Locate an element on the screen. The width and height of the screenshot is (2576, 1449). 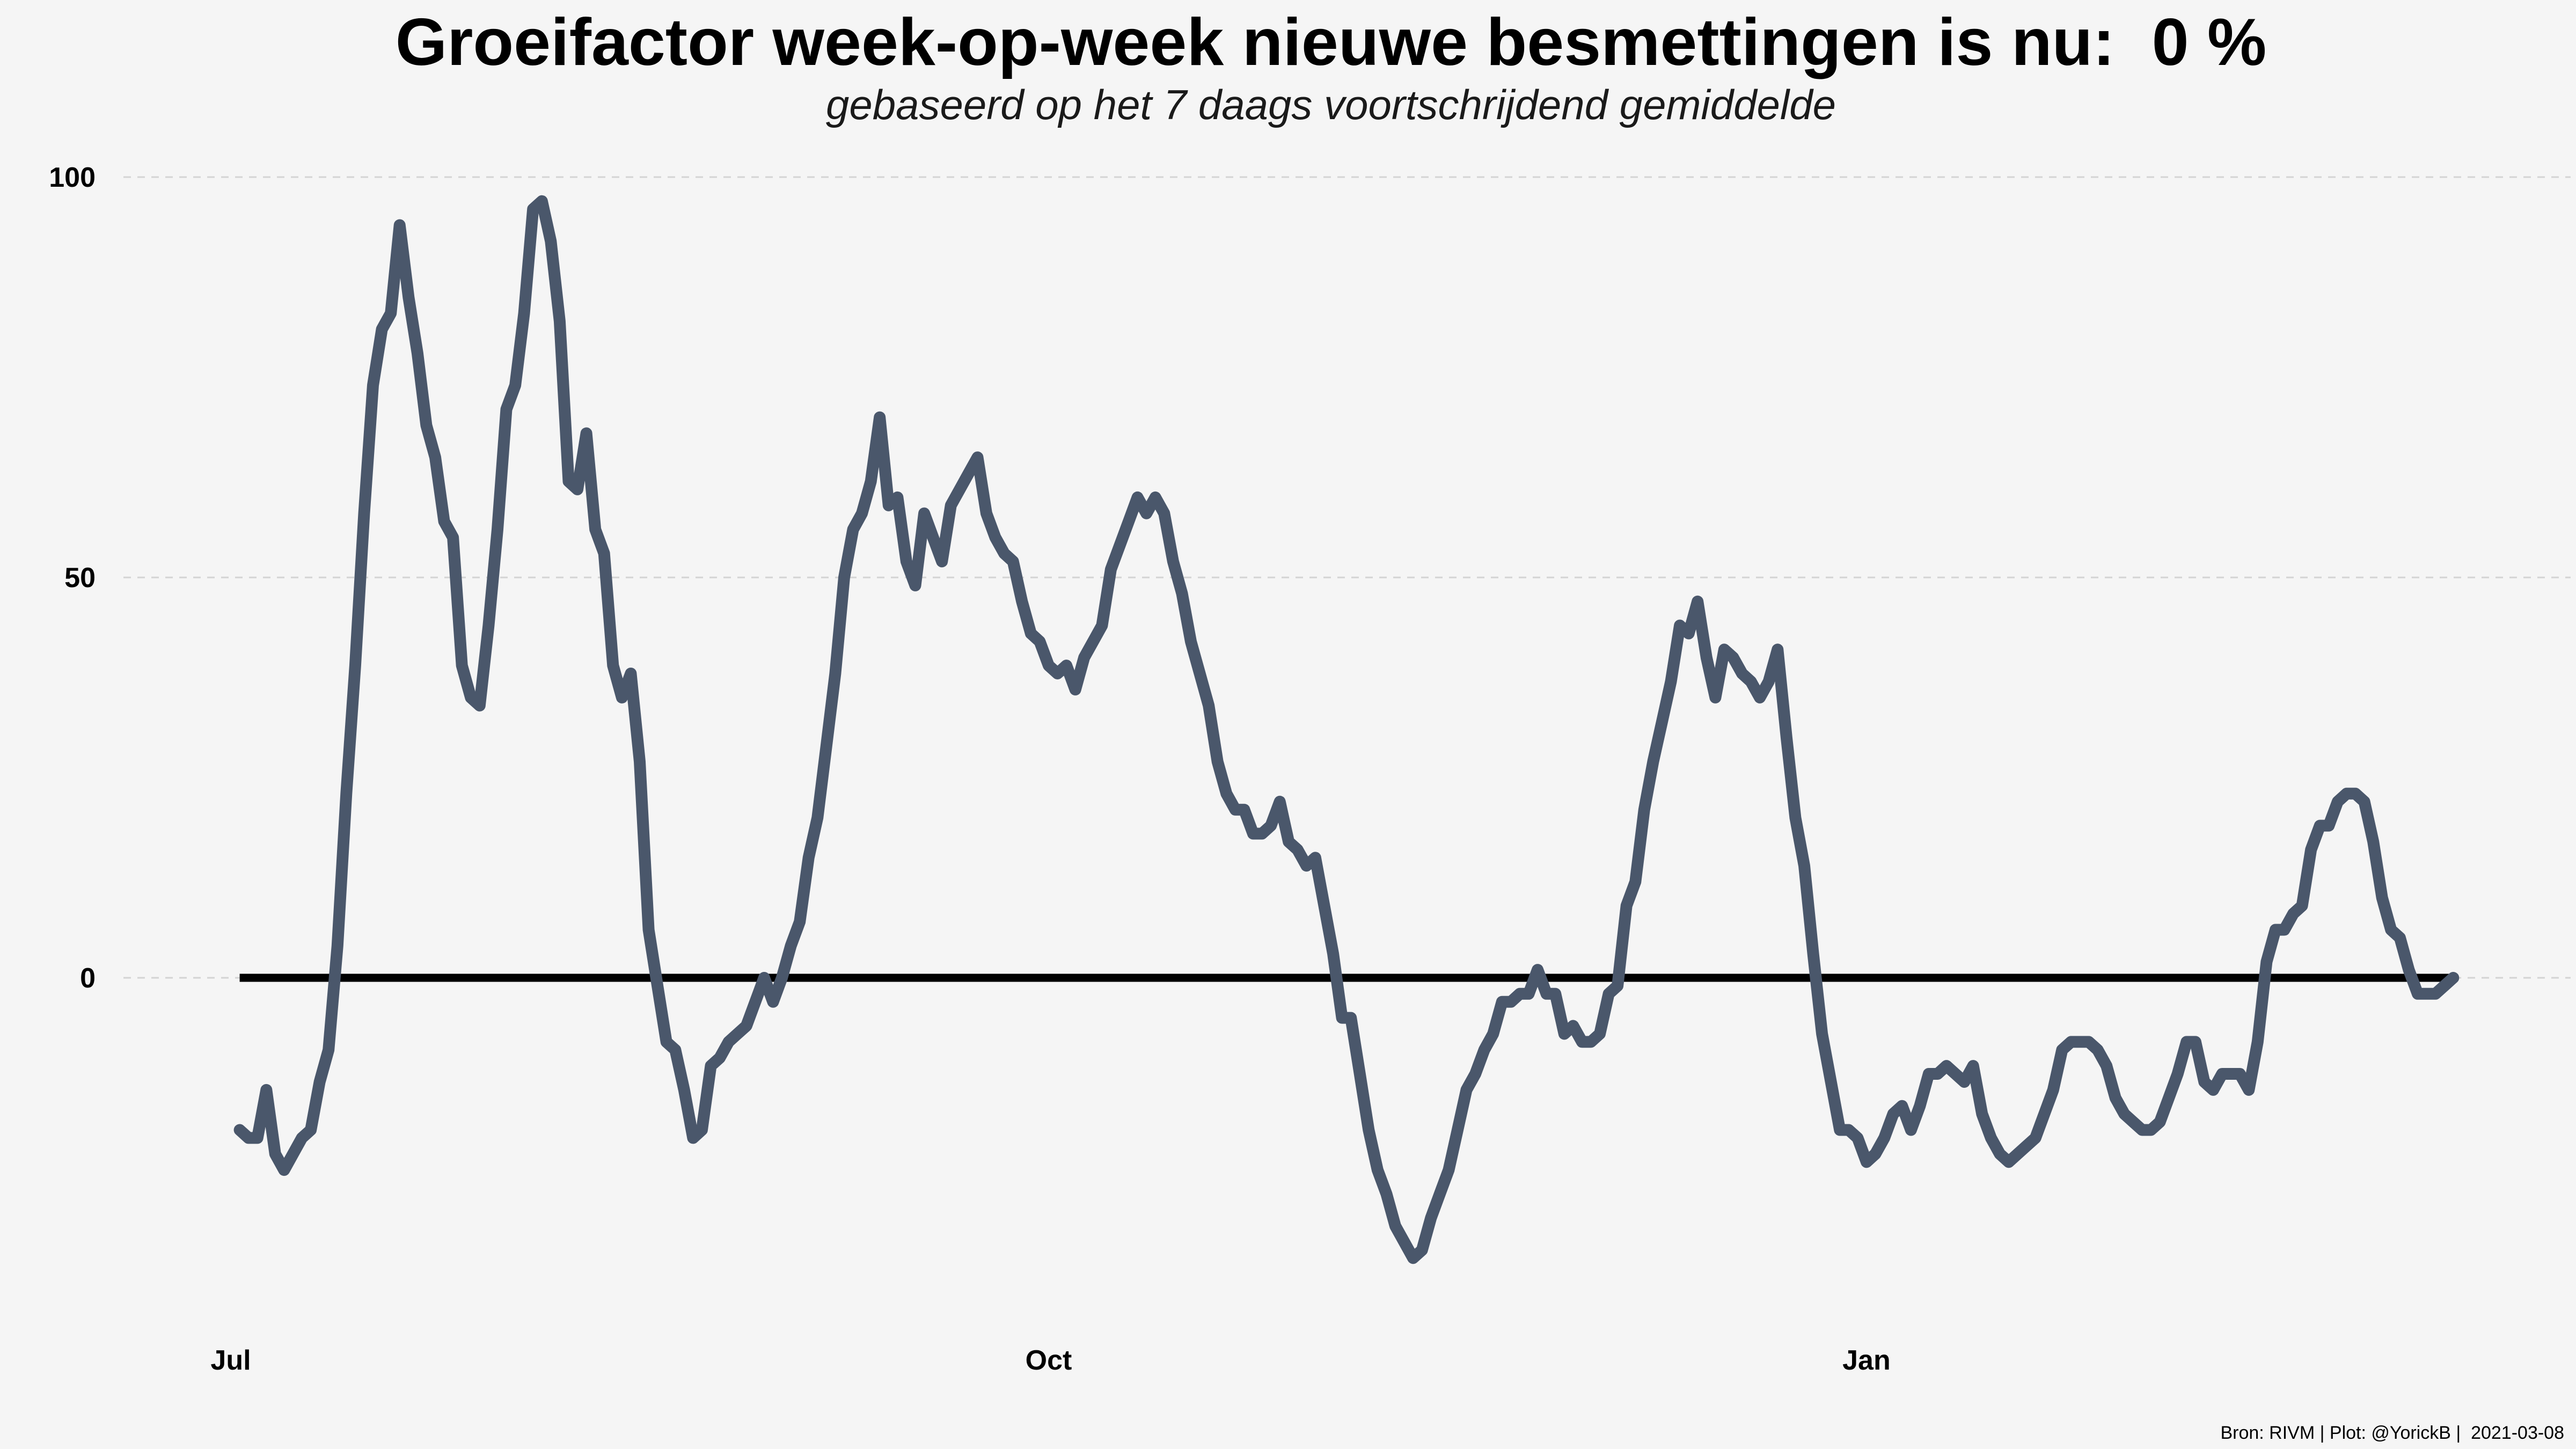
y-tick-label-100: 100 is located at coordinates (72, 177).